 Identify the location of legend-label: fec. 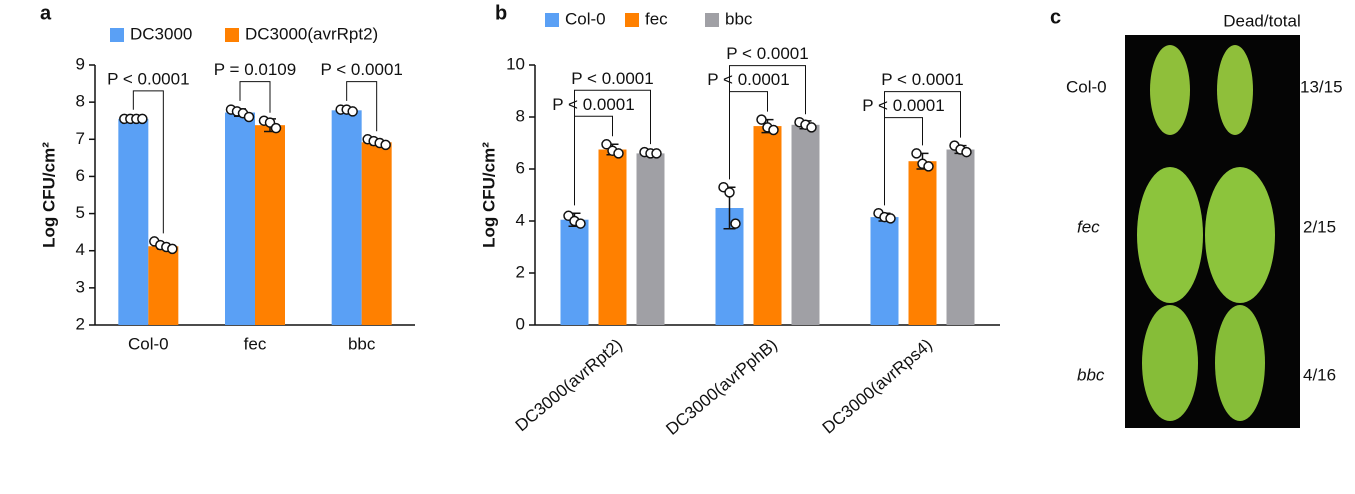
(656, 18).